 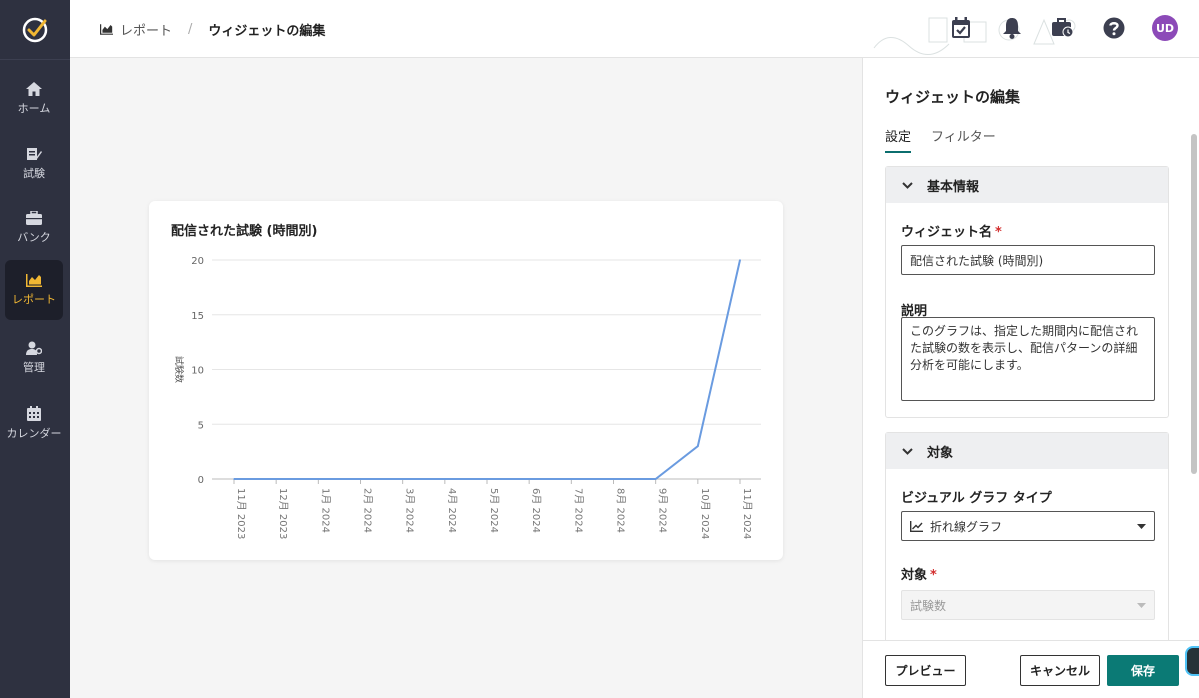 What do you see at coordinates (34, 358) in the screenshot?
I see `sidebar-item-admin: 管理` at bounding box center [34, 358].